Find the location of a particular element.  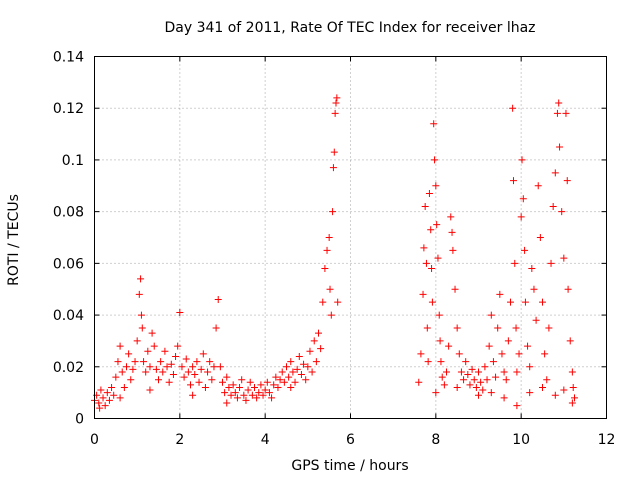

y-tick-label: 0.02 is located at coordinates (68, 368).